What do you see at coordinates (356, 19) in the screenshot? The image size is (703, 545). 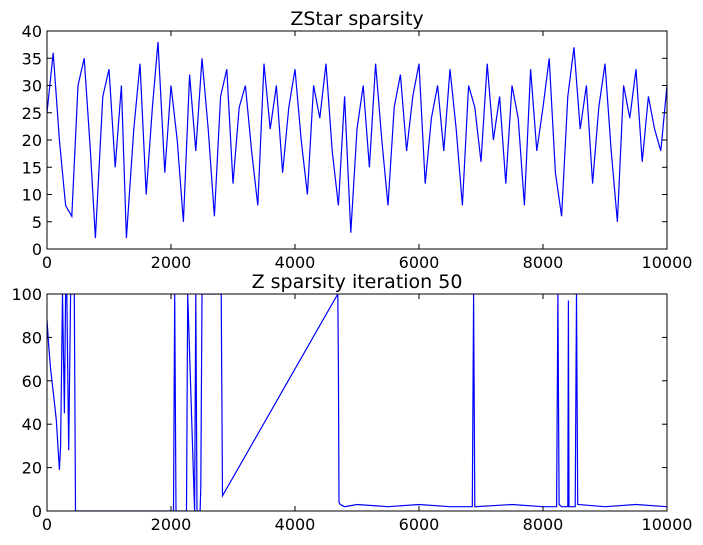 I see `chart-title: ZStar sparsity` at bounding box center [356, 19].